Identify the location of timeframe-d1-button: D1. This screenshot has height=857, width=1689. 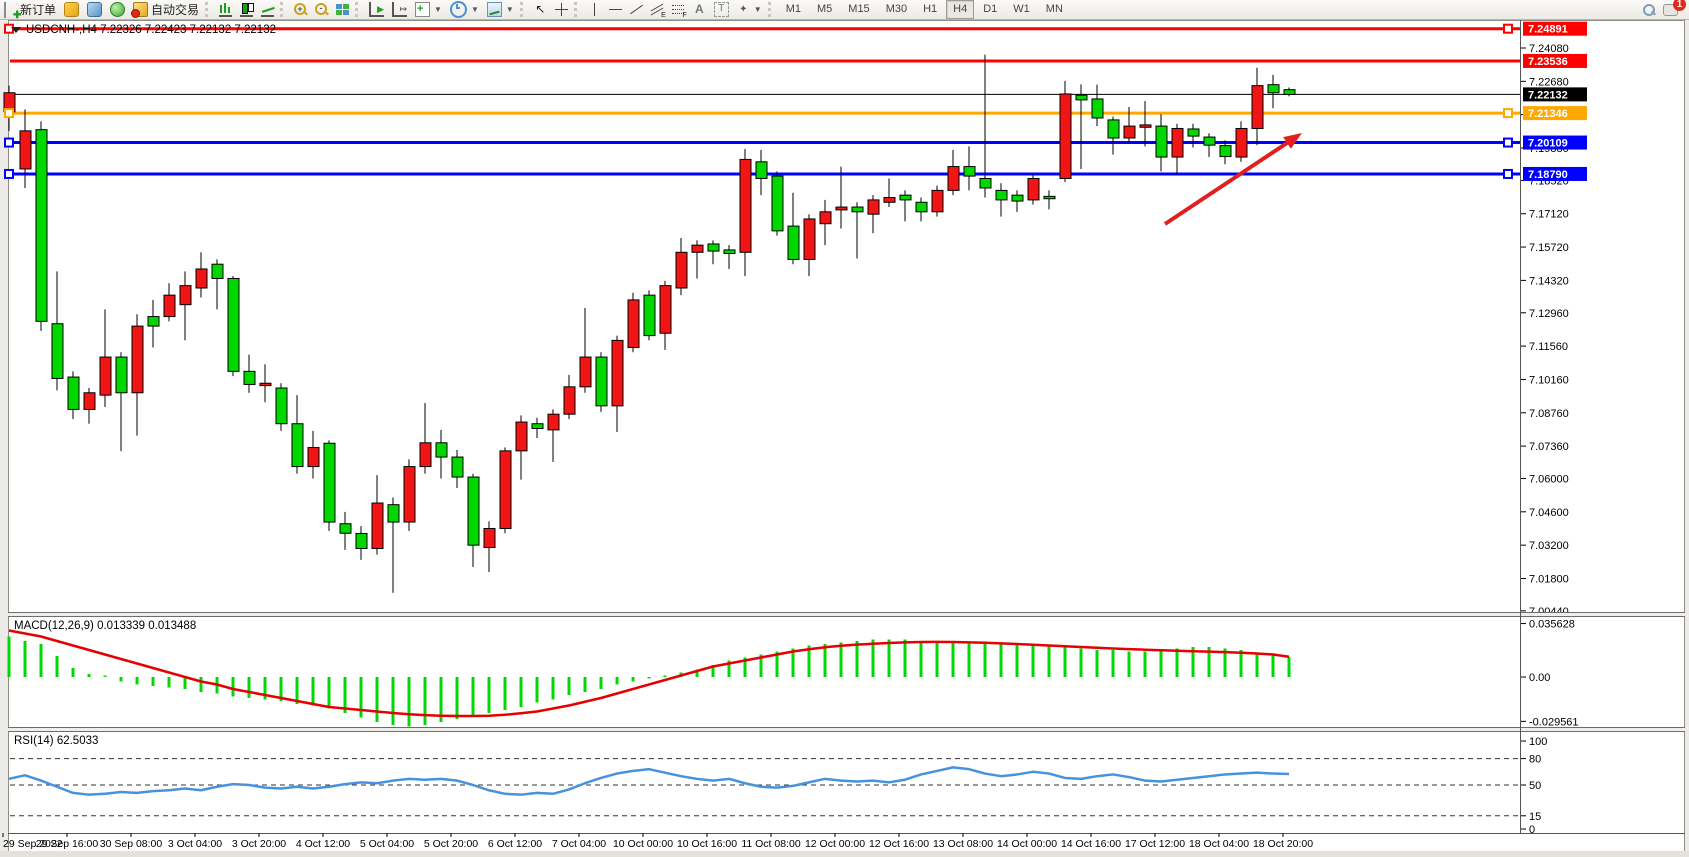
(990, 9).